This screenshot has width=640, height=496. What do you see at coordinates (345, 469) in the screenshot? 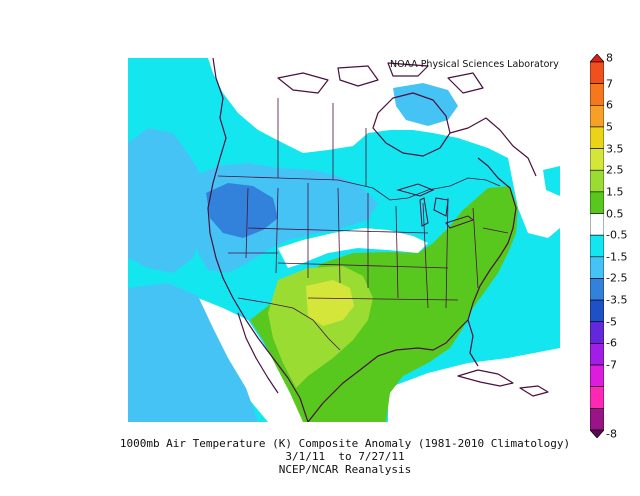
I see `caption-source: NCEP/NCAR Reanalysis` at bounding box center [345, 469].